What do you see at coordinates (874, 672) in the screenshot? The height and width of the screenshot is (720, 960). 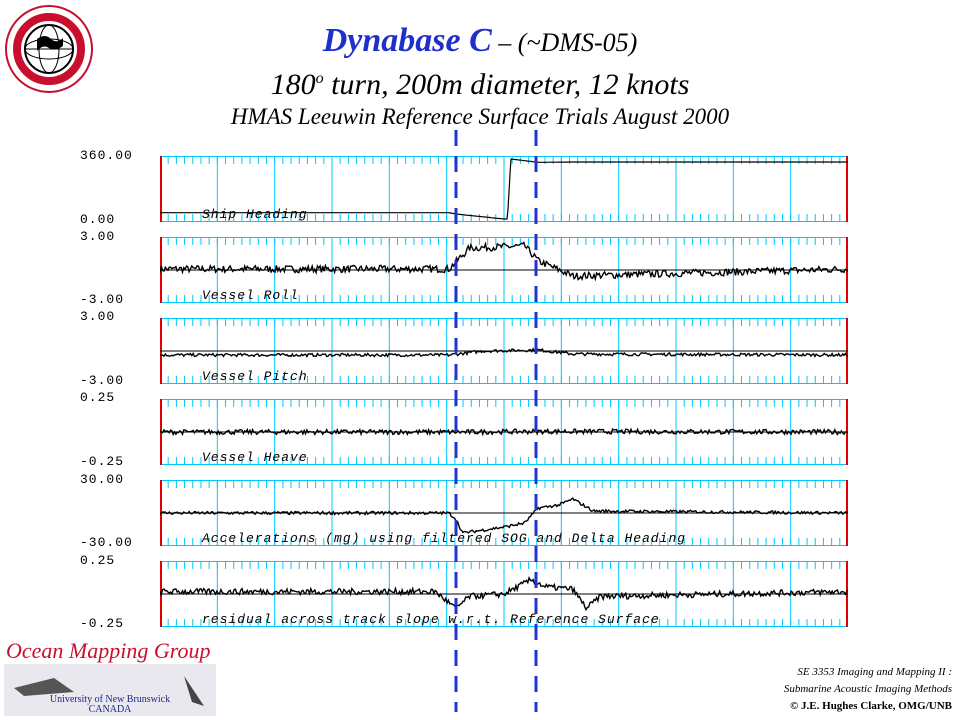 I see `course-line1: SE 3353 Imaging and Mapping II :` at bounding box center [874, 672].